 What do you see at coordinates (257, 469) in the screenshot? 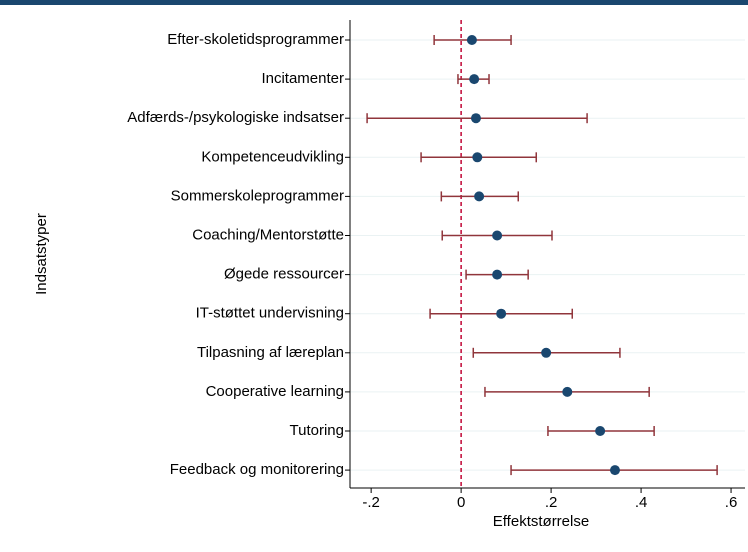
I see `y-tick-label: Feedback og monitorering` at bounding box center [257, 469].